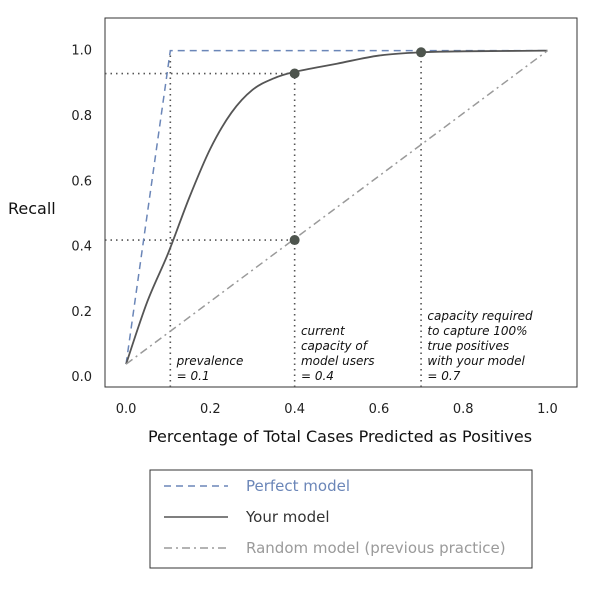 The width and height of the screenshot is (589, 591). Describe the element at coordinates (335, 346) in the screenshot. I see `annotation-1-line: capacity of` at that location.